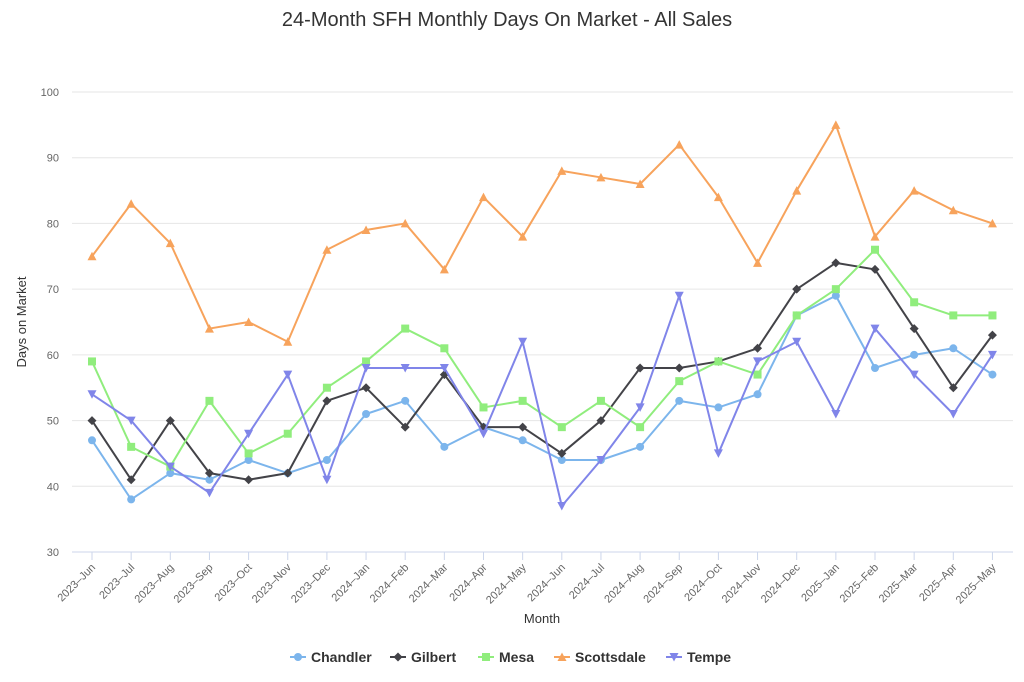 Image resolution: width=1024 pixels, height=682 pixels. Describe the element at coordinates (331, 657) in the screenshot. I see `legend-item-chandler: Chandler` at that location.